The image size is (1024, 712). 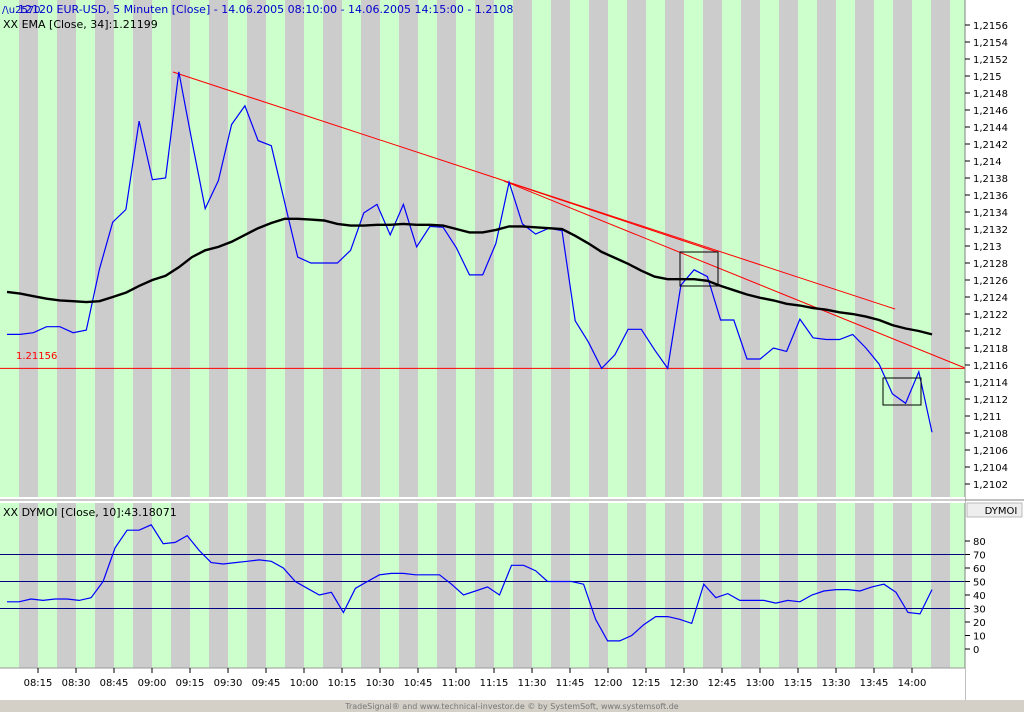 I want to click on y-tick-label: 60, so click(x=979, y=569).